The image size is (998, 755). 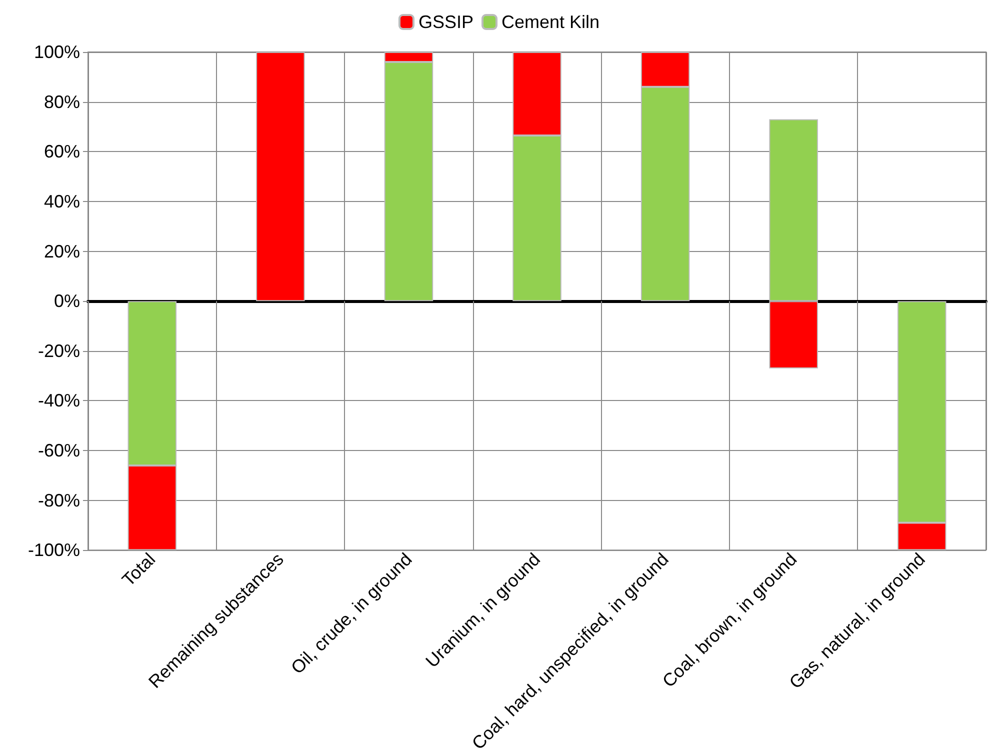 What do you see at coordinates (280, 177) in the screenshot?
I see `bar` at bounding box center [280, 177].